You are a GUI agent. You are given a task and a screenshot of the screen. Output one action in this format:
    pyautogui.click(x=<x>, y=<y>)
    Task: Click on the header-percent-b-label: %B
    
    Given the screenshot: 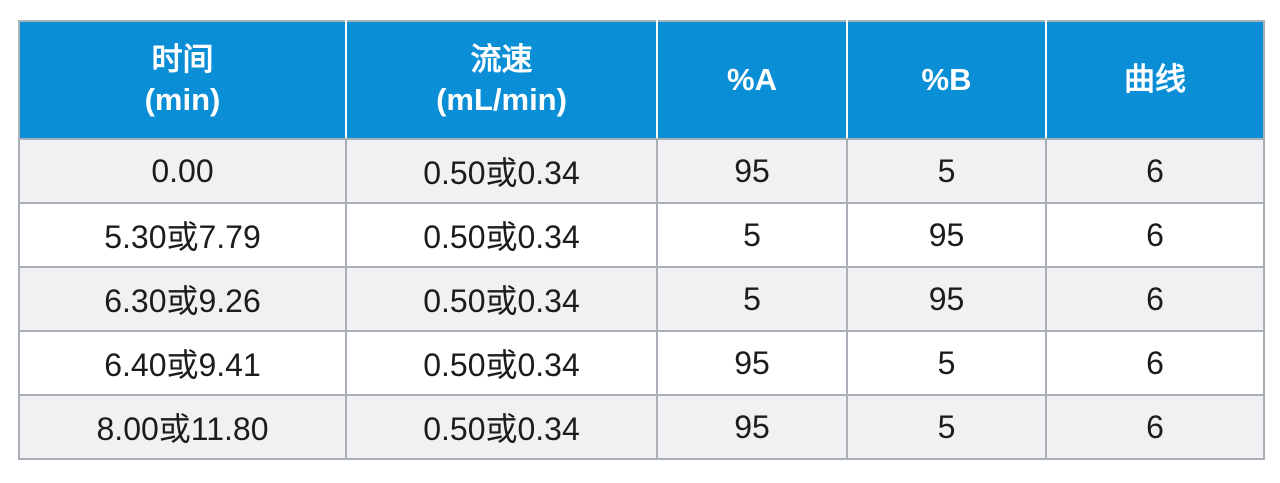 What is the action you would take?
    pyautogui.click(x=946, y=79)
    